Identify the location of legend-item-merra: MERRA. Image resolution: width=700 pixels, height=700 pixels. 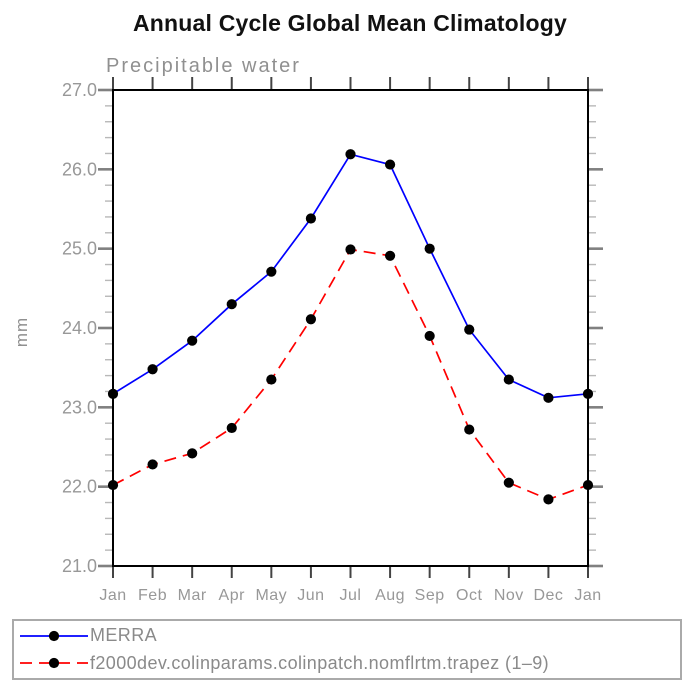
(347, 636).